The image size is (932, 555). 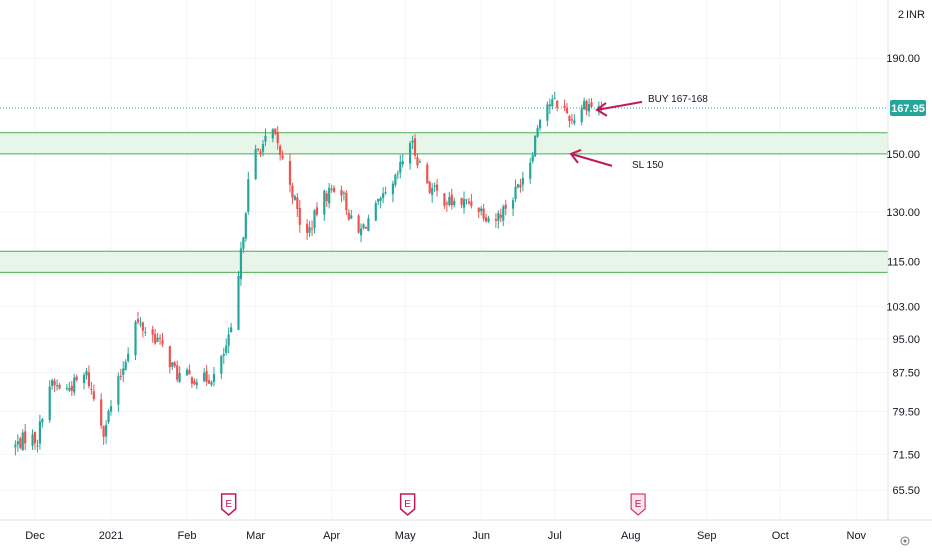 I want to click on time-tick-label: Aug, so click(x=631, y=536).